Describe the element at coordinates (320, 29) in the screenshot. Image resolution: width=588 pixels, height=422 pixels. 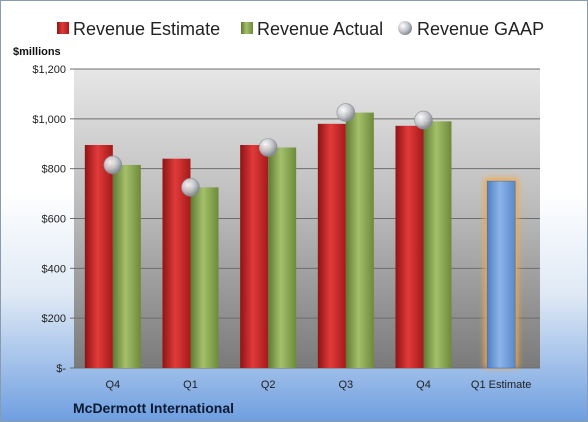
I see `legend-label-revenue-actual: Revenue Actual` at that location.